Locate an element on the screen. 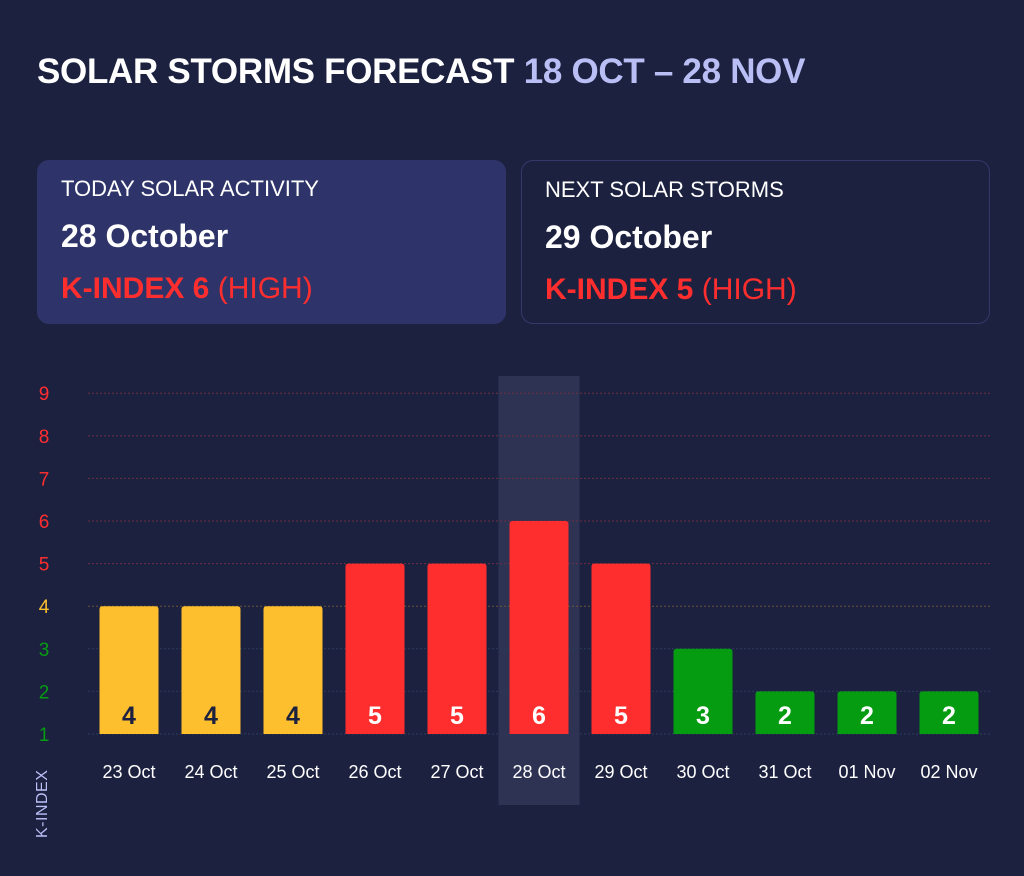 This screenshot has height=876, width=1024. next-level: (HIGH) is located at coordinates (749, 289).